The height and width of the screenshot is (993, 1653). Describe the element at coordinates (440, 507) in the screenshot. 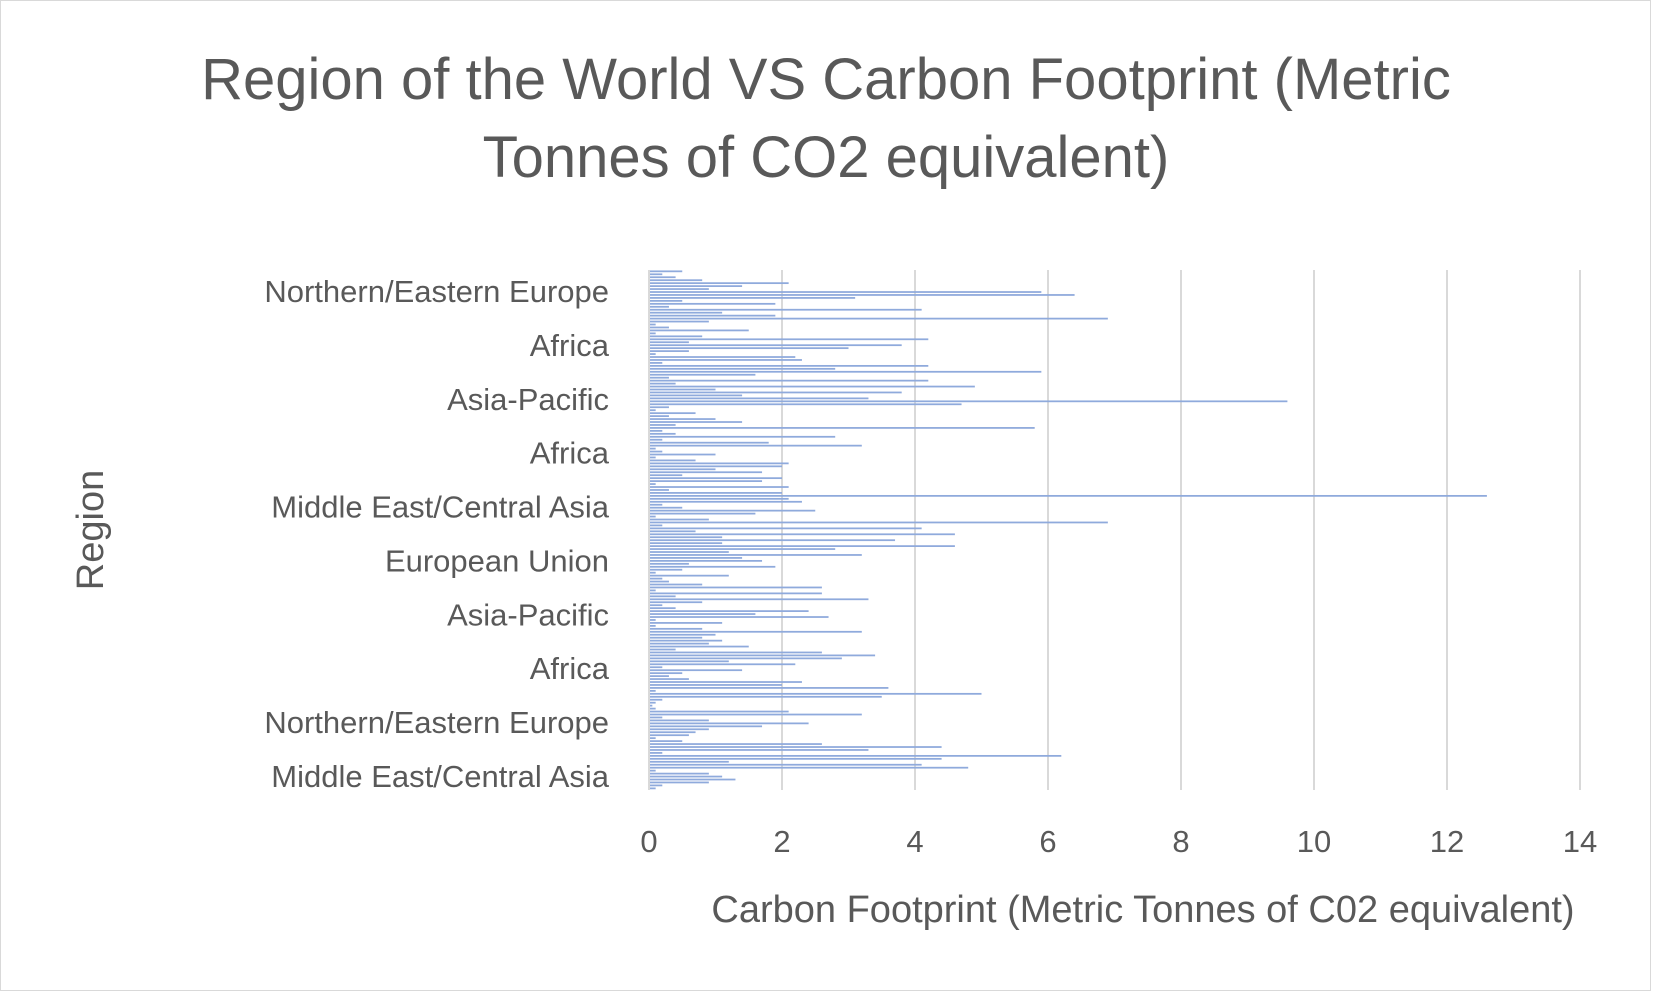

I see `y-category-label: Middle East/Central Asia` at that location.